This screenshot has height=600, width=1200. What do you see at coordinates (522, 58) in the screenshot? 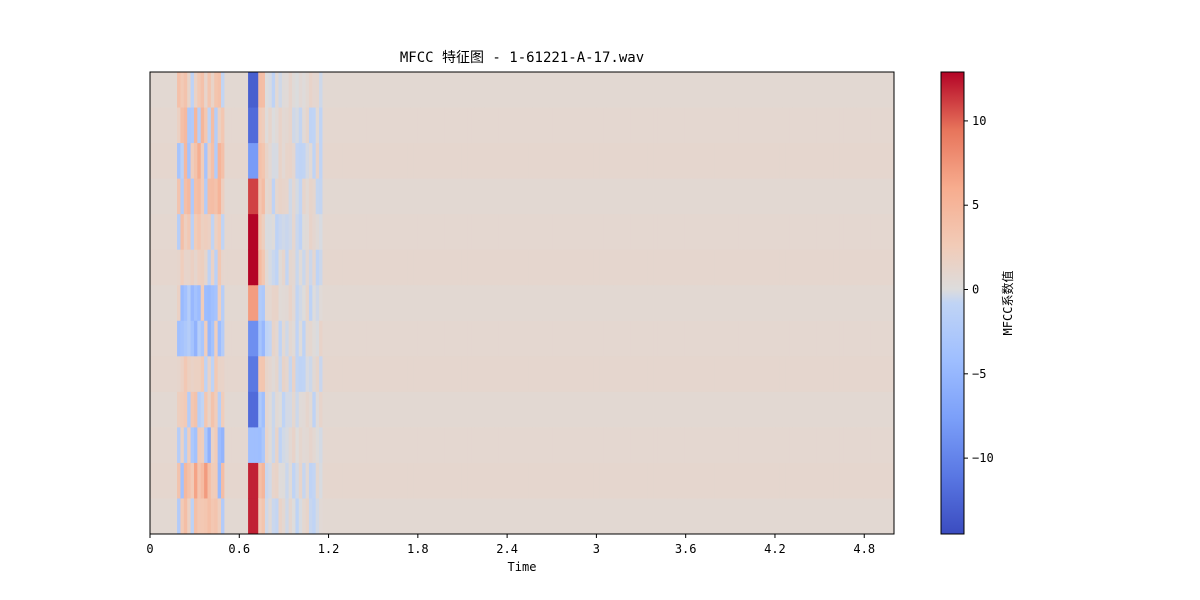
I see `chart-title: MFCC 特征图 - 1-61221-A-17.wav` at bounding box center [522, 58].